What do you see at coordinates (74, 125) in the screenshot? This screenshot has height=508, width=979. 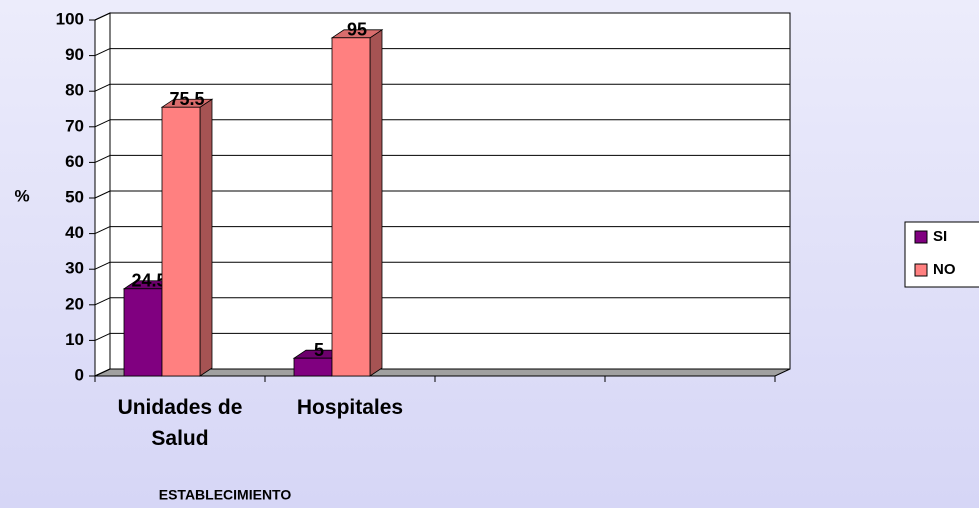 I see `y-tick-label: 70` at bounding box center [74, 125].